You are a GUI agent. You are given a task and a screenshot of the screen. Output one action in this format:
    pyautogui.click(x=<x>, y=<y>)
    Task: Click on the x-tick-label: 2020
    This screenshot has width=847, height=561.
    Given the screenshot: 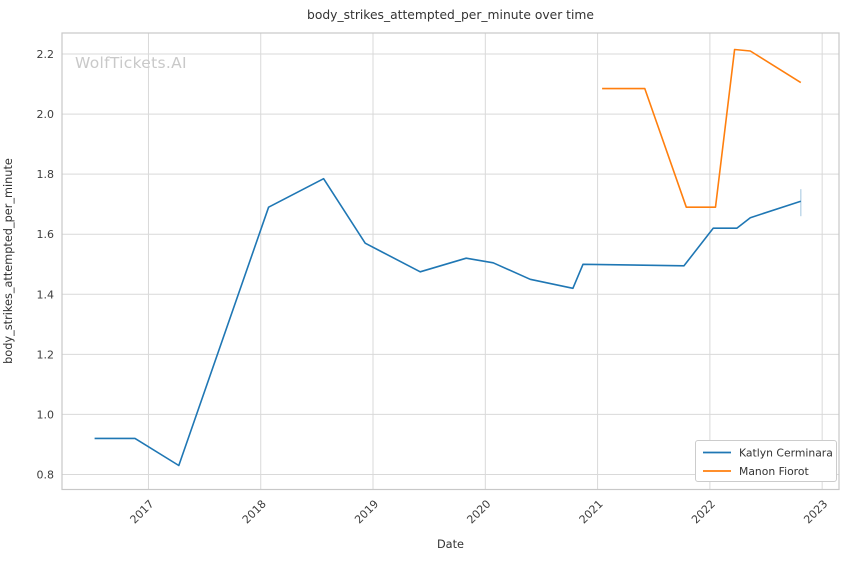 What is the action you would take?
    pyautogui.click(x=478, y=511)
    